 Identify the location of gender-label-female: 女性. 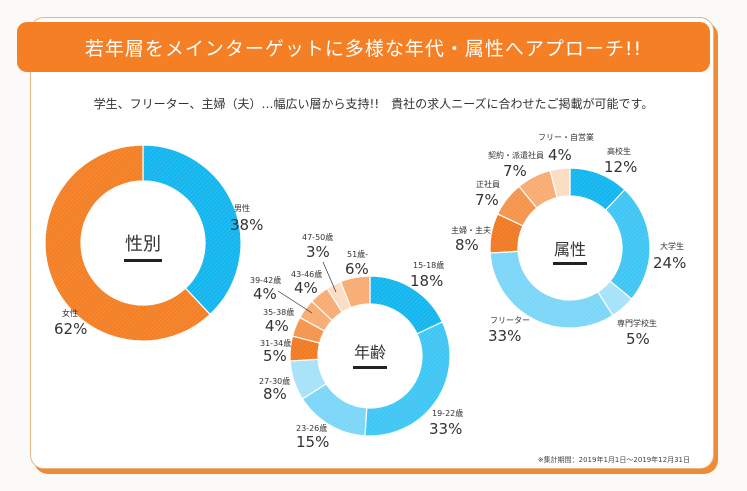
(70, 313).